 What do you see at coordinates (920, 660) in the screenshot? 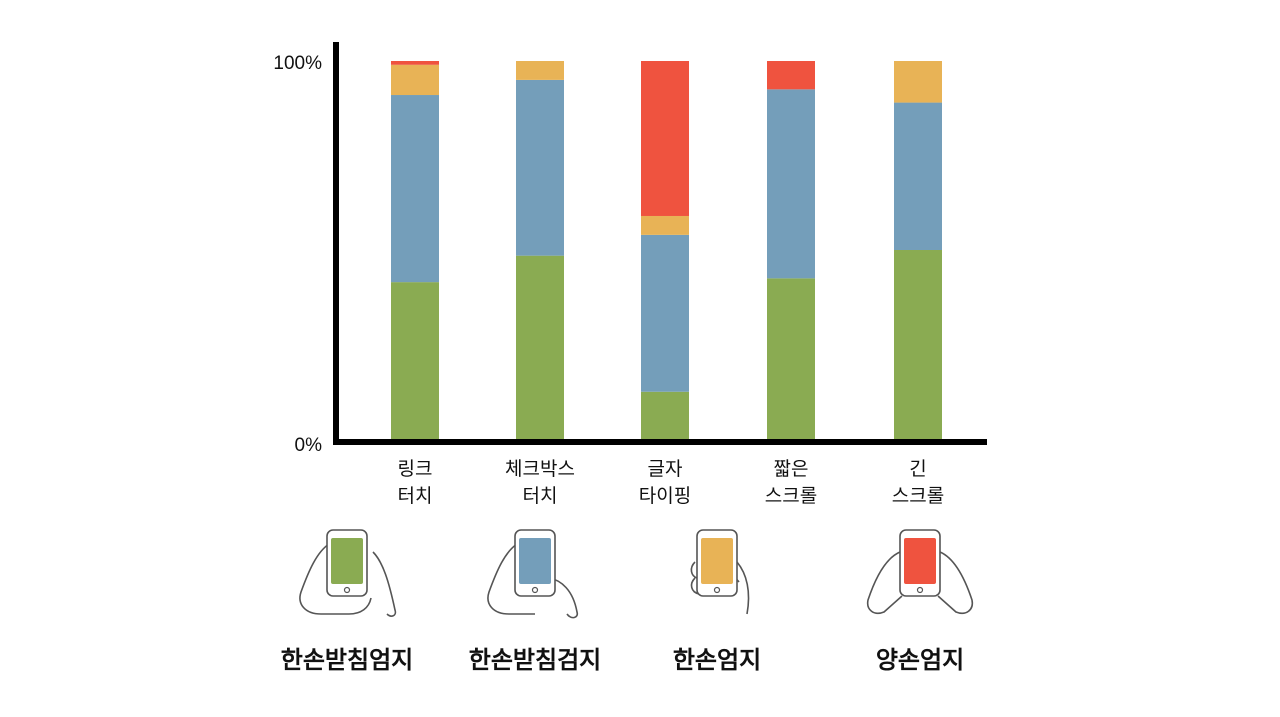
I see `legend-label-4: 양손엄지` at bounding box center [920, 660].